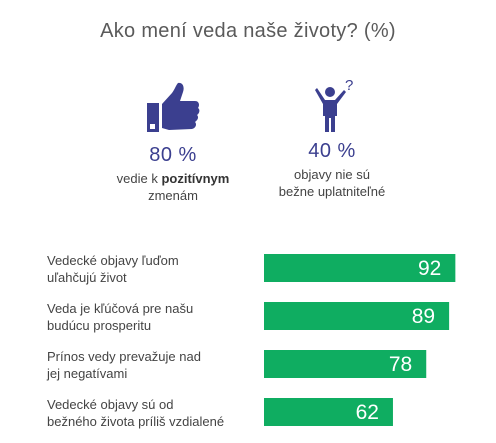 This screenshot has width=496, height=443. I want to click on bar-category-label-3-line-1: Prínos vedy prevažuje nad, so click(124, 356).